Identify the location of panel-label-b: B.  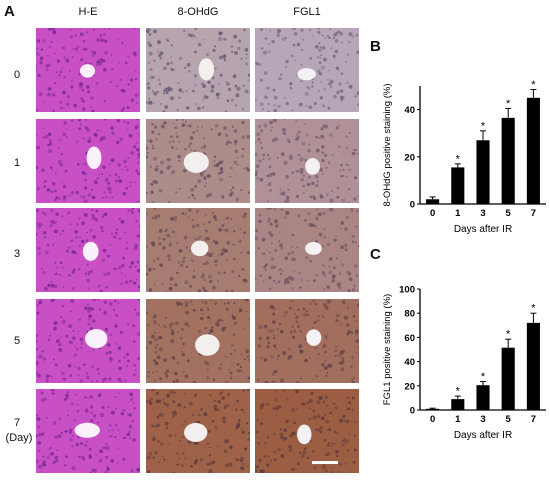
(375, 46).